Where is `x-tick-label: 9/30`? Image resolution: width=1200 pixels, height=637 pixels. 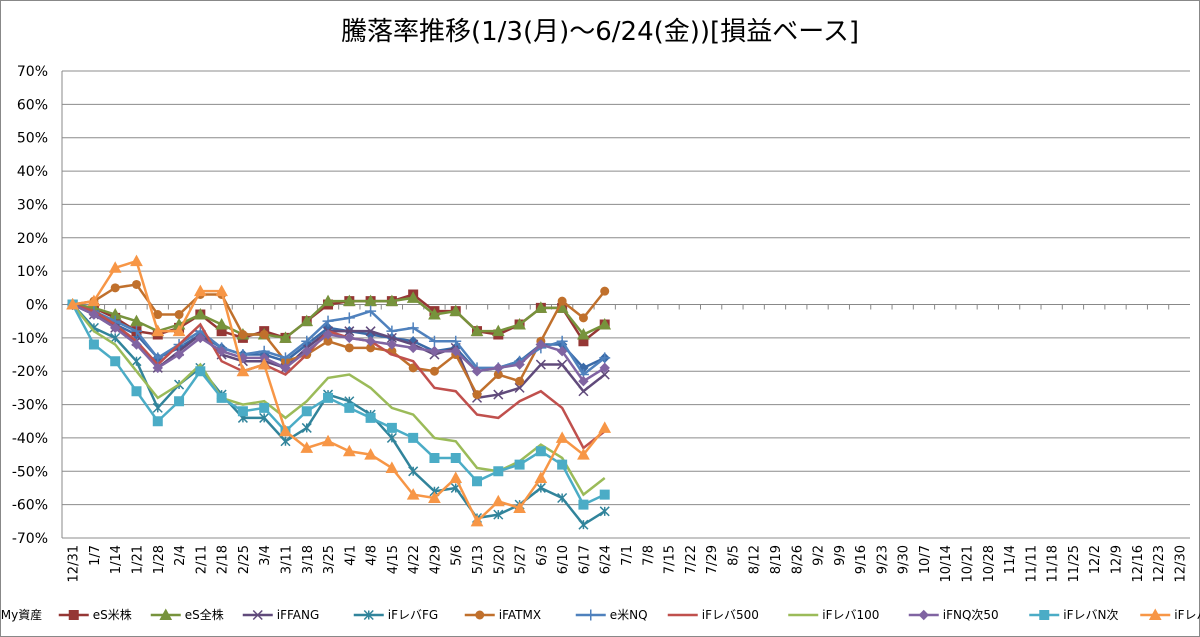
x-tick-label: 9/30 is located at coordinates (904, 559).